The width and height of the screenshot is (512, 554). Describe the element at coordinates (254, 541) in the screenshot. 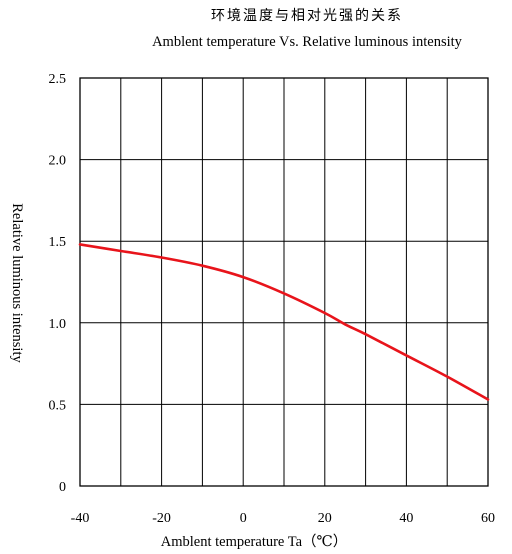

I see `x-axis-label: Amblent temperature Ta（℃）` at that location.